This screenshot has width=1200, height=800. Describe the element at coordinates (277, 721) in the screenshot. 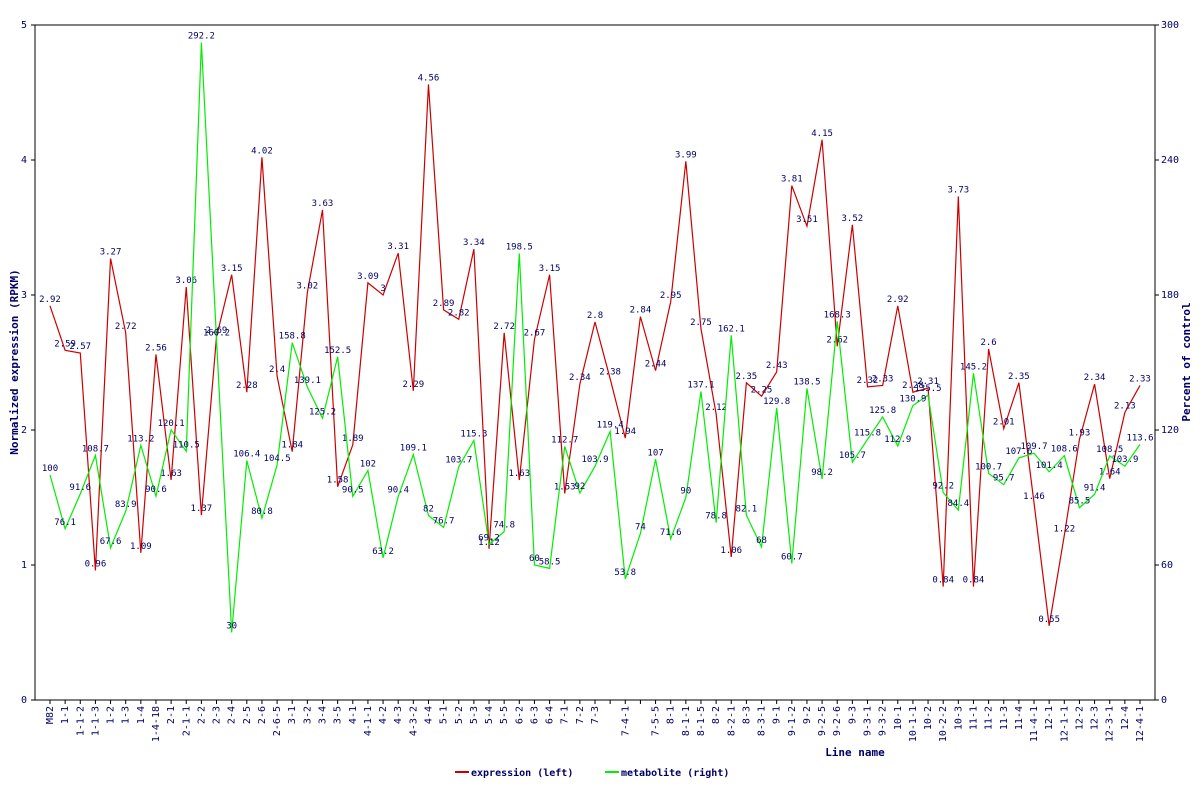

I see `x-tick-label: 2-6-5` at that location.